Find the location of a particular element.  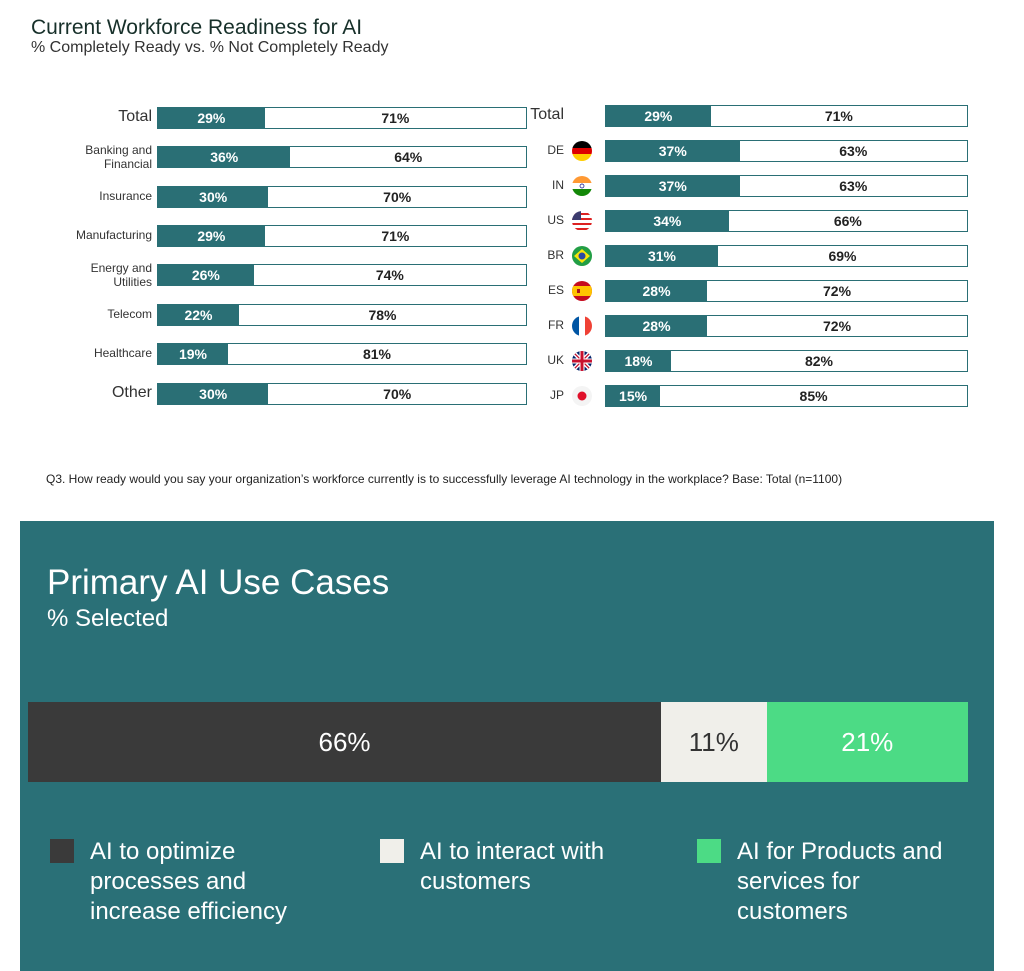

not-ready-segment: 69% is located at coordinates (842, 256).